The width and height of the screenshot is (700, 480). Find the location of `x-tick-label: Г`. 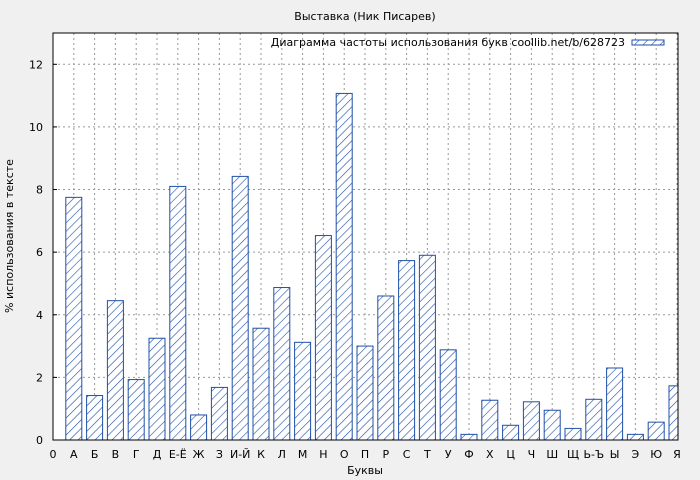

x-tick-label: Г is located at coordinates (136, 454).